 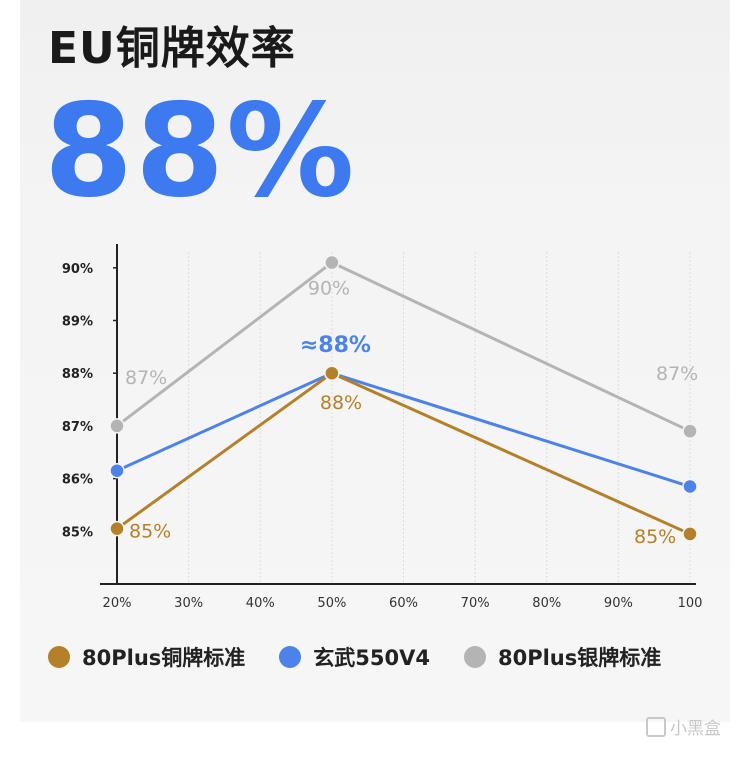 What do you see at coordinates (403, 603) in the screenshot?
I see `x-tick-label: 60%` at bounding box center [403, 603].